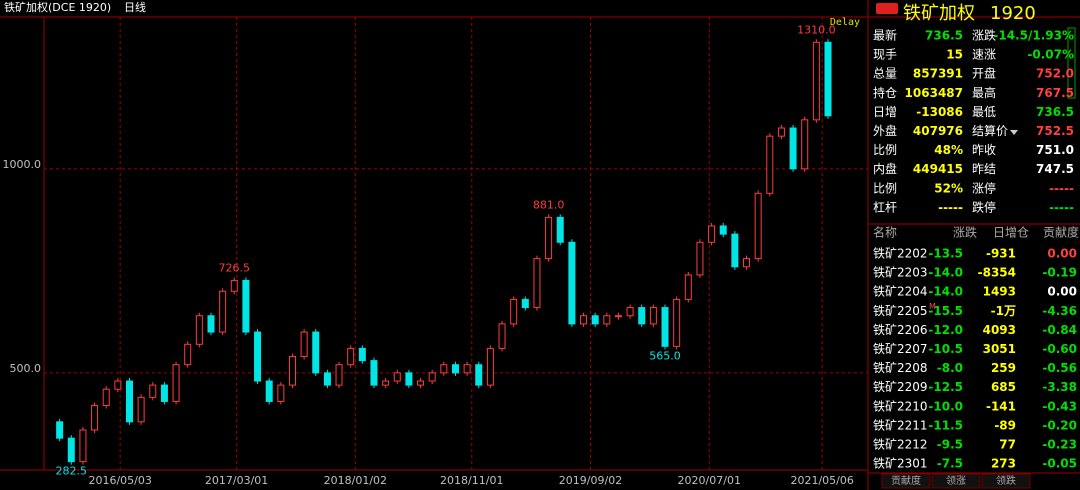 This screenshot has height=490, width=1080. Describe the element at coordinates (885, 35) in the screenshot. I see `quote-label: 最新` at that location.